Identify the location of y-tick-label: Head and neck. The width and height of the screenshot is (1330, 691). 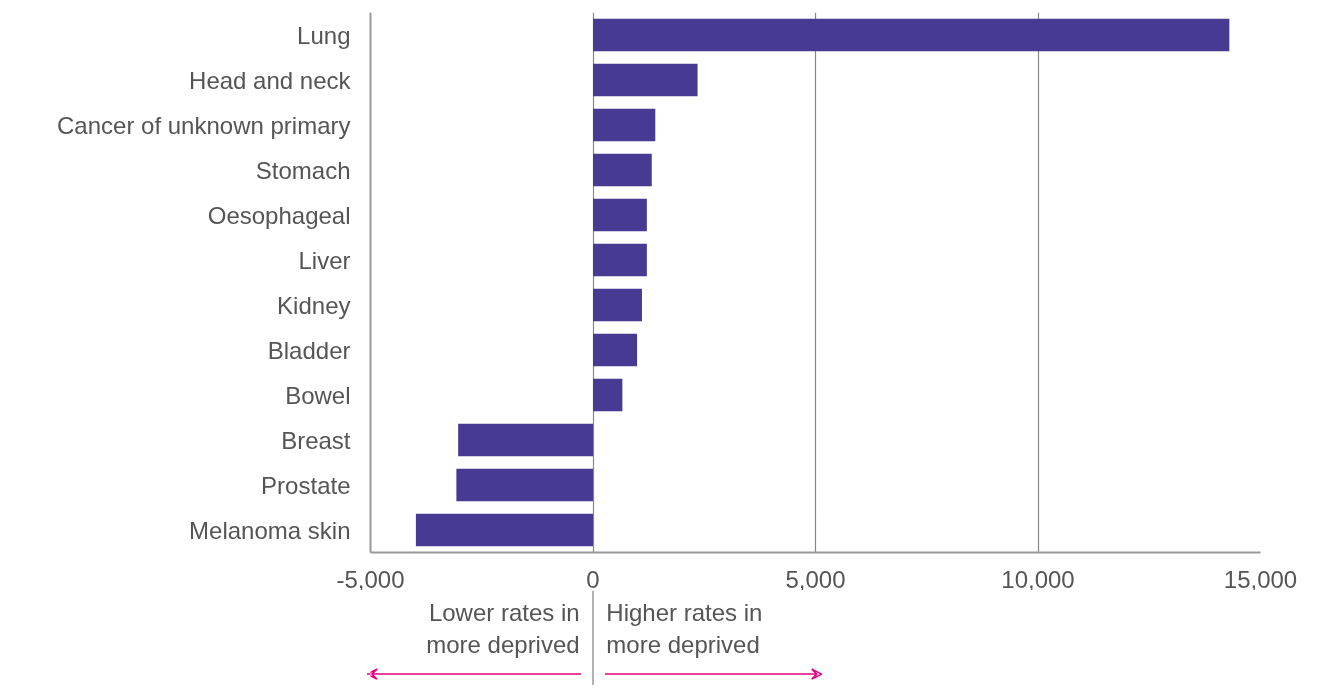
(270, 80).